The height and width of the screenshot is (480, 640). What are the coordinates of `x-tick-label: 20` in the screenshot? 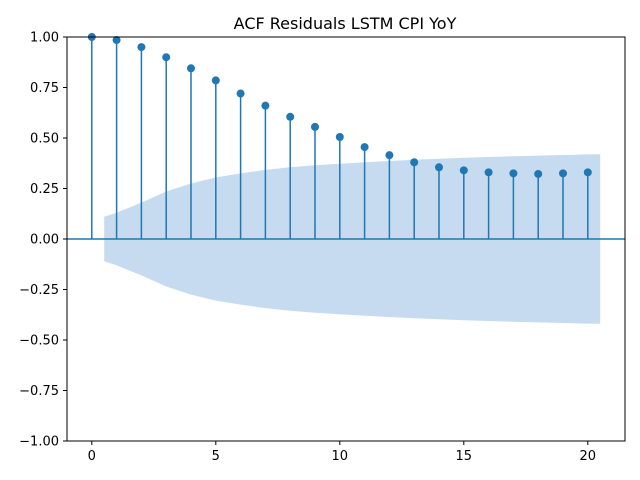 It's located at (588, 456).